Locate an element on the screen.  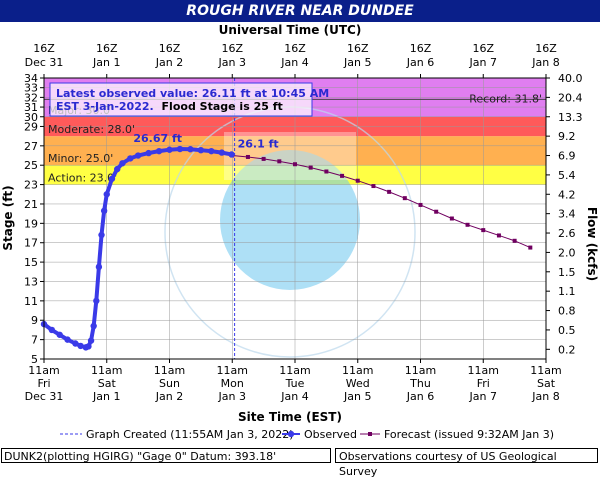
stage-tick-label: 7 is located at coordinates (34, 340).